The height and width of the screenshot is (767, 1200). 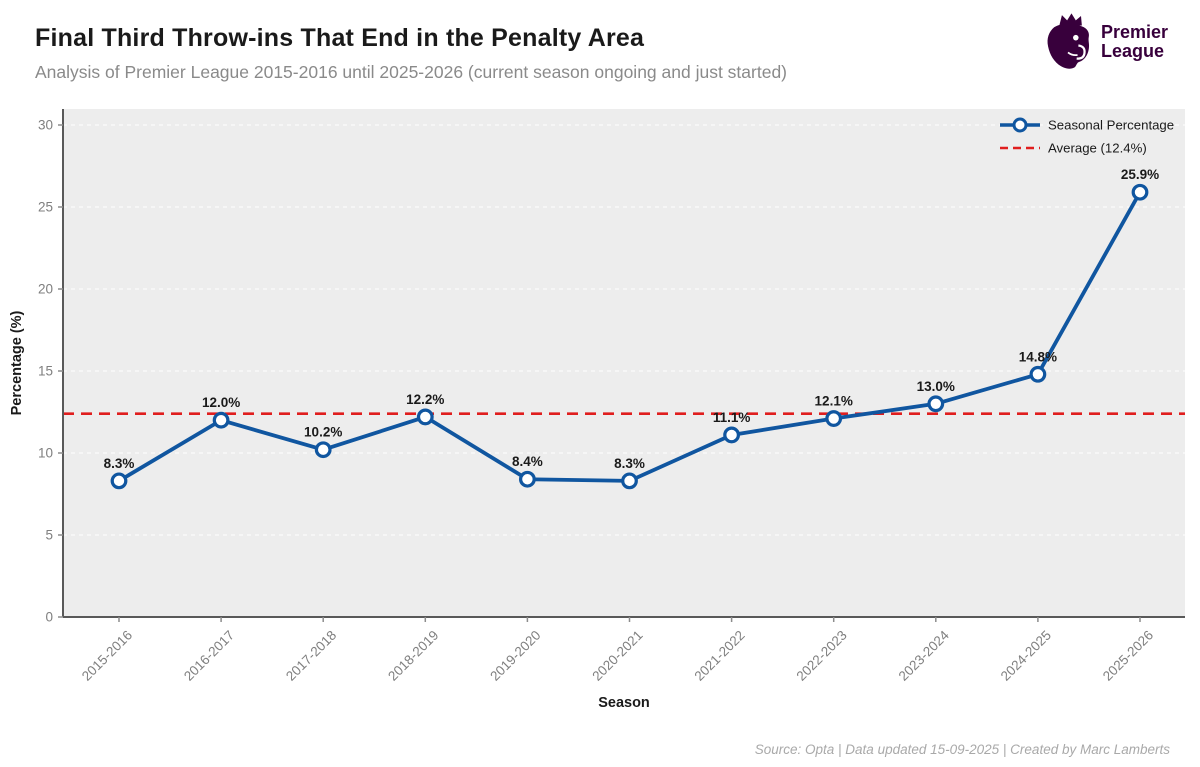 I want to click on legend-label: Seasonal Percentage, so click(x=1111, y=125).